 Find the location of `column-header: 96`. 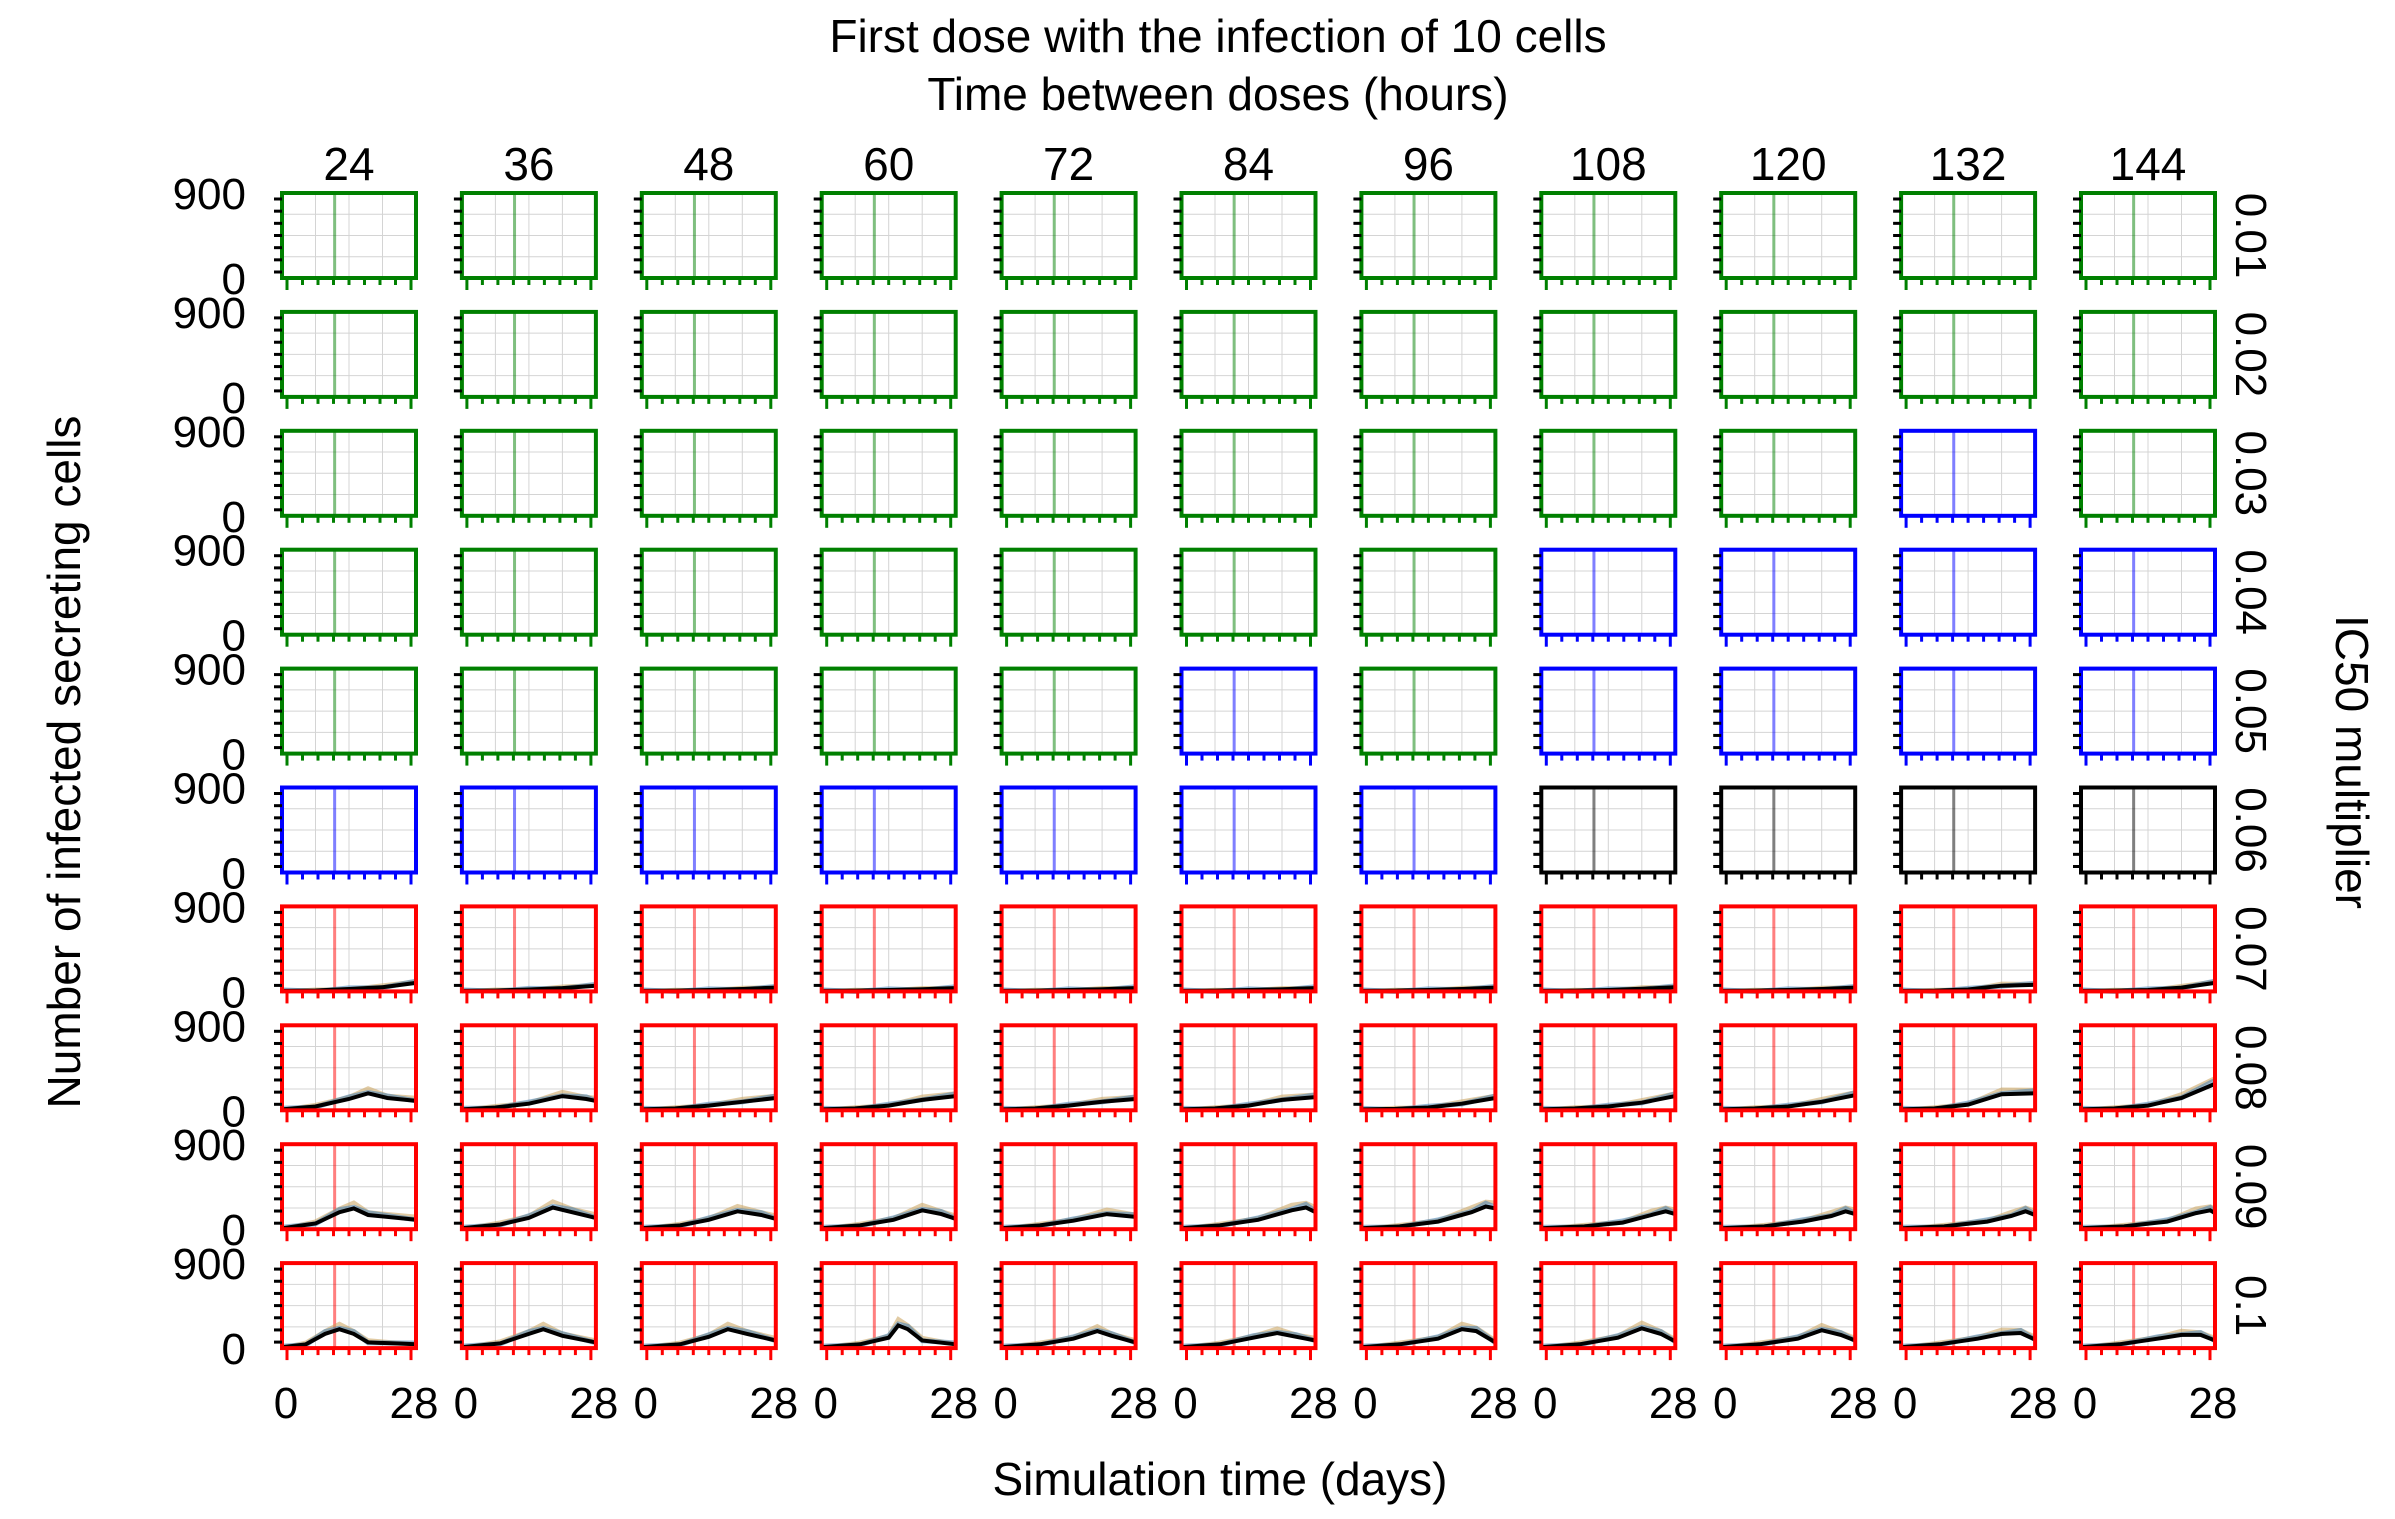

column-header: 96 is located at coordinates (1428, 164).